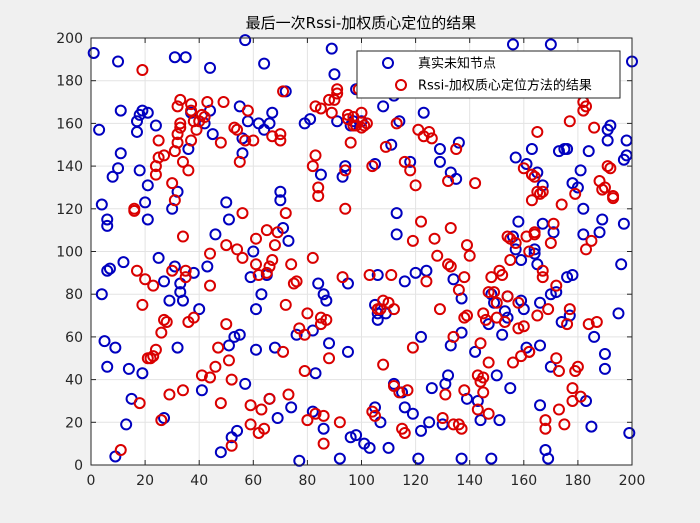 The image size is (700, 523). Describe the element at coordinates (361, 481) in the screenshot. I see `x-tick-label: 100` at that location.